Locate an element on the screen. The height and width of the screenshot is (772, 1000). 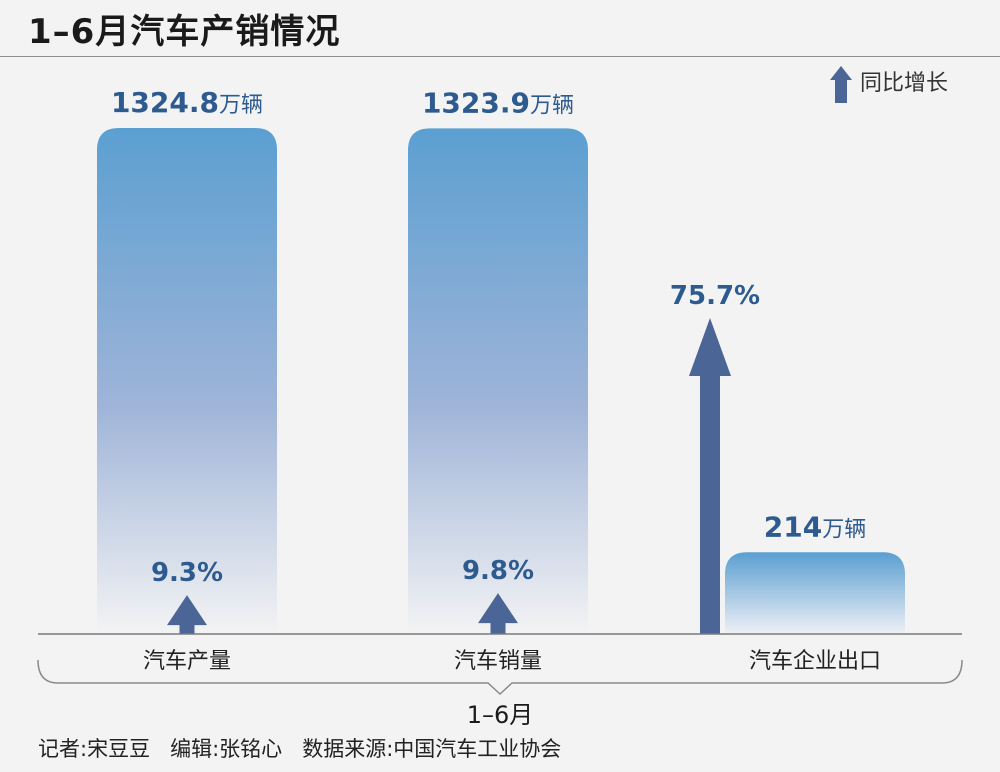
volume-label: 1324.8万辆 is located at coordinates (187, 102).